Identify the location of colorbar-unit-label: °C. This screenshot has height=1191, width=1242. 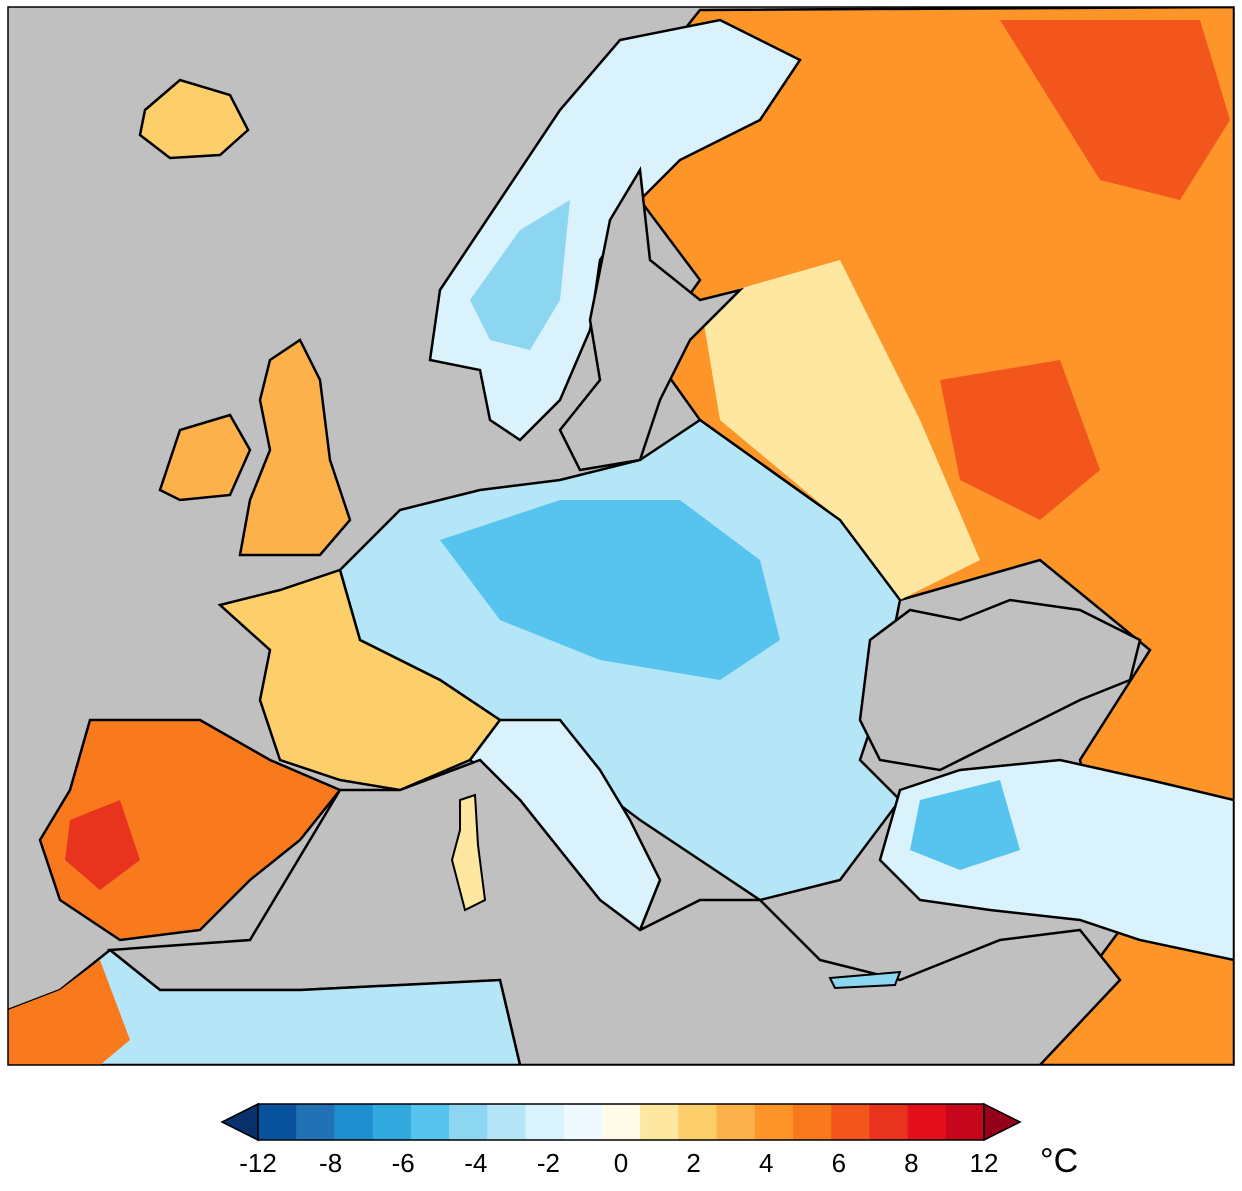
(1059, 1161).